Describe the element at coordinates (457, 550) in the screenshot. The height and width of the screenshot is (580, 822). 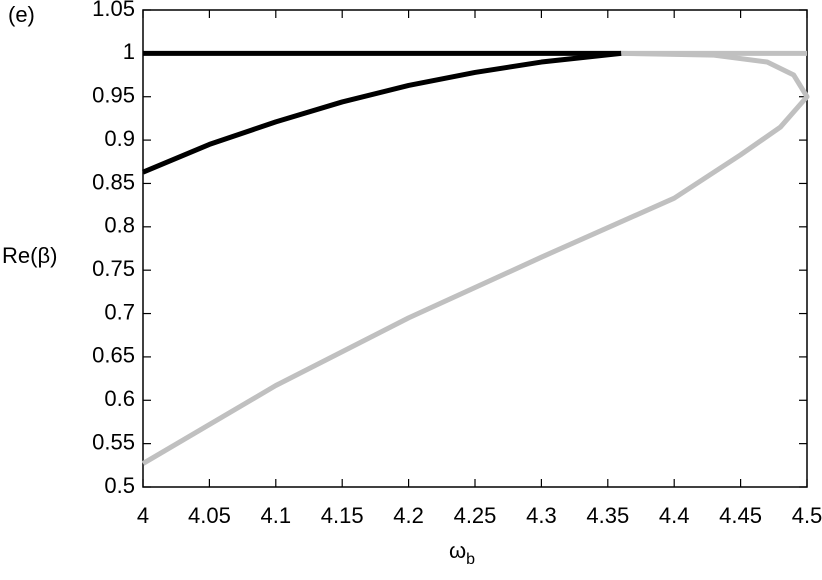
I see `x-axis-symbol: ω` at that location.